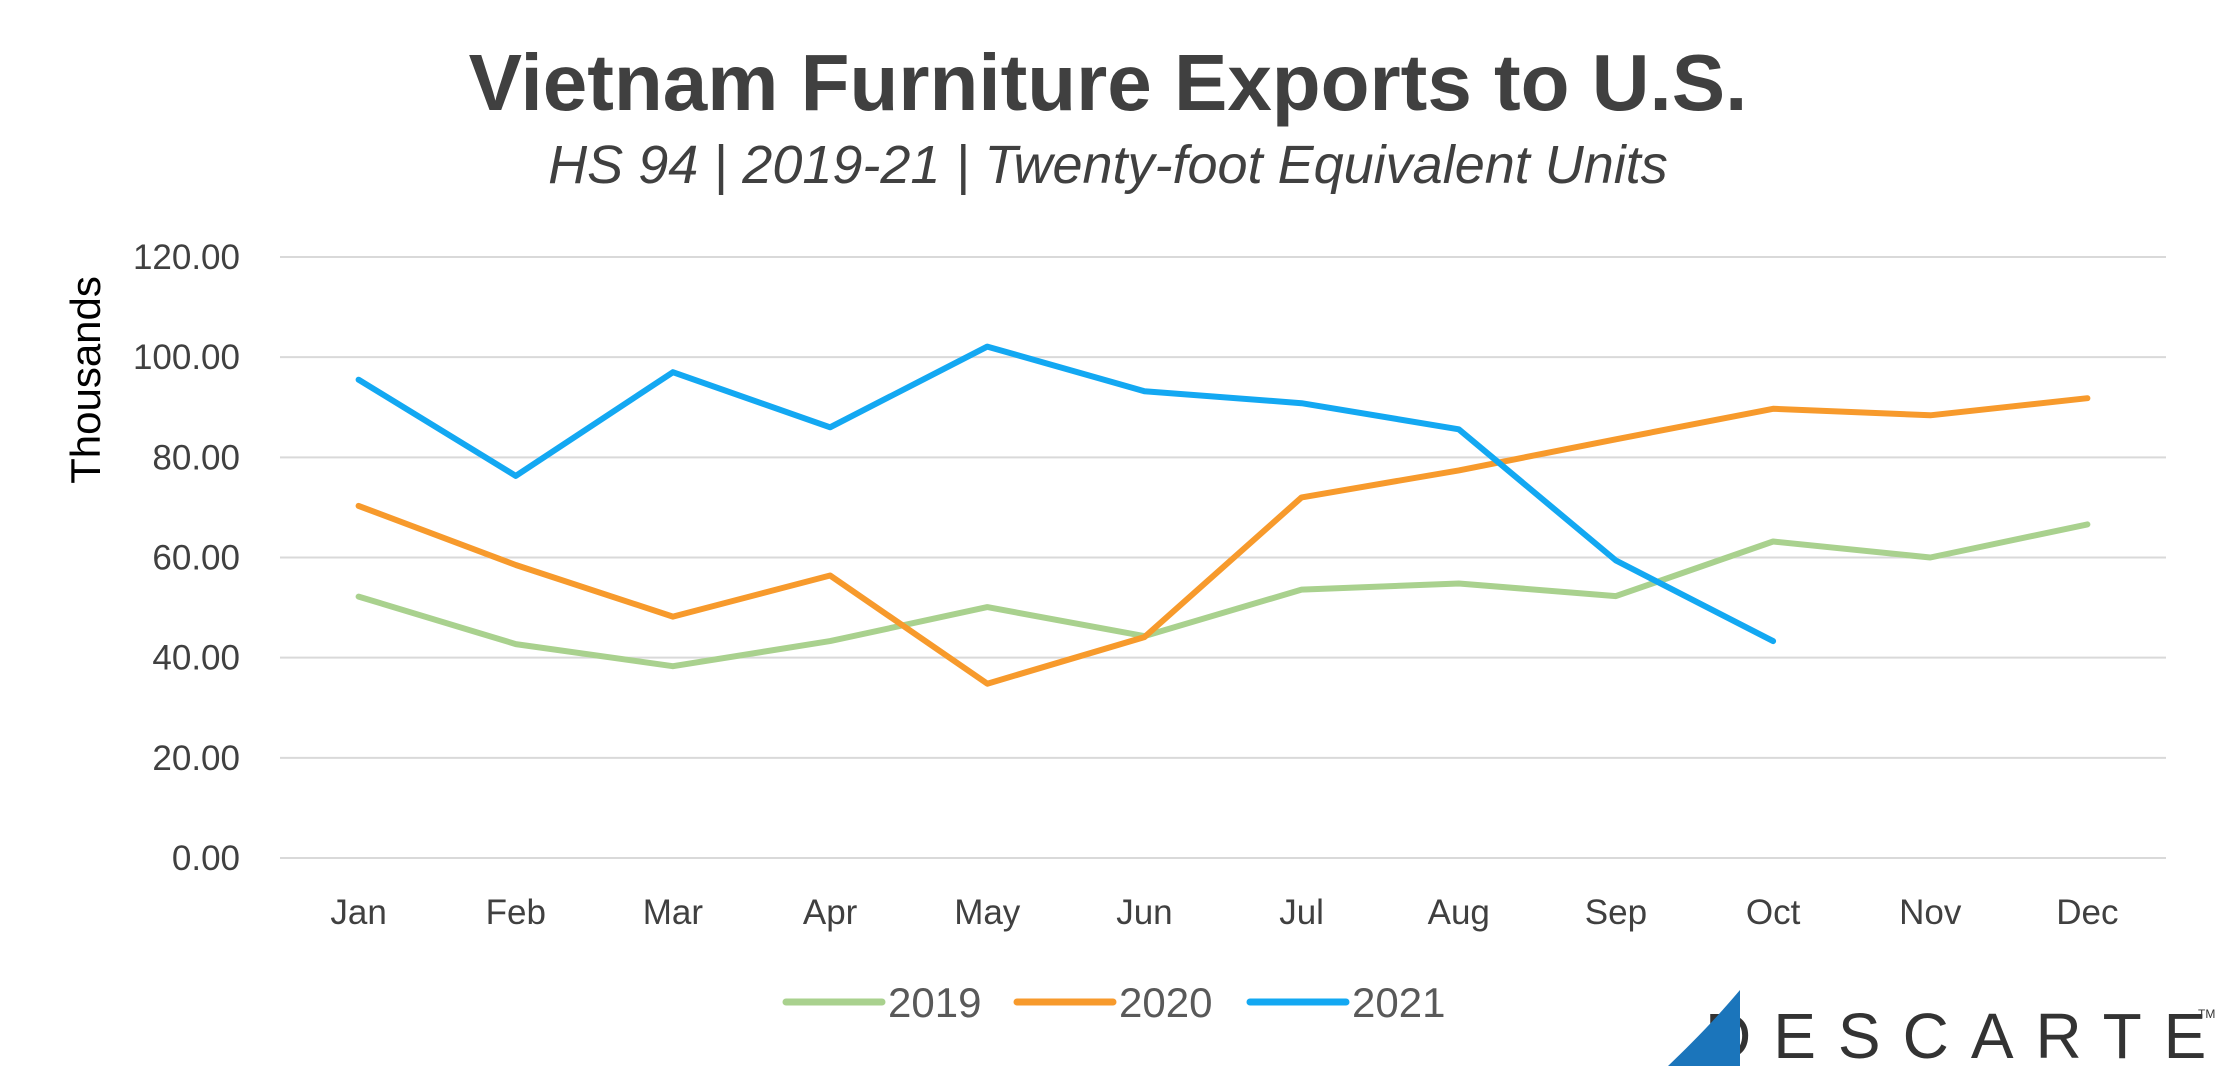 The image size is (2217, 1069). What do you see at coordinates (206, 858) in the screenshot?
I see `y-tick-label: 0.00` at bounding box center [206, 858].